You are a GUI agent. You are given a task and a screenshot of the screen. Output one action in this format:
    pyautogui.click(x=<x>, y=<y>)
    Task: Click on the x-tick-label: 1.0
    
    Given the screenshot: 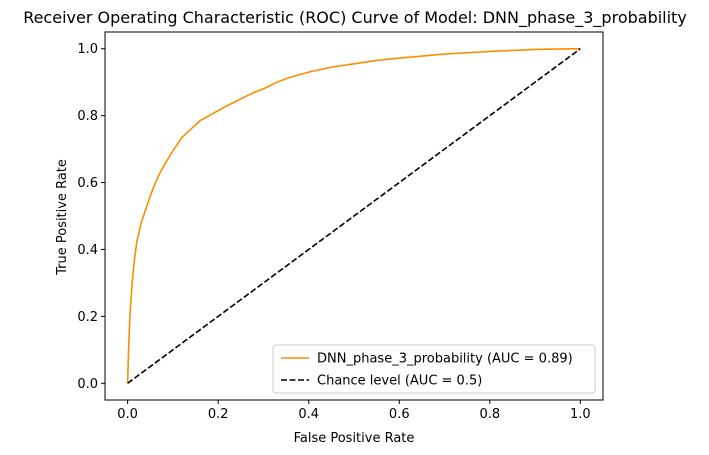 What is the action you would take?
    pyautogui.click(x=580, y=414)
    